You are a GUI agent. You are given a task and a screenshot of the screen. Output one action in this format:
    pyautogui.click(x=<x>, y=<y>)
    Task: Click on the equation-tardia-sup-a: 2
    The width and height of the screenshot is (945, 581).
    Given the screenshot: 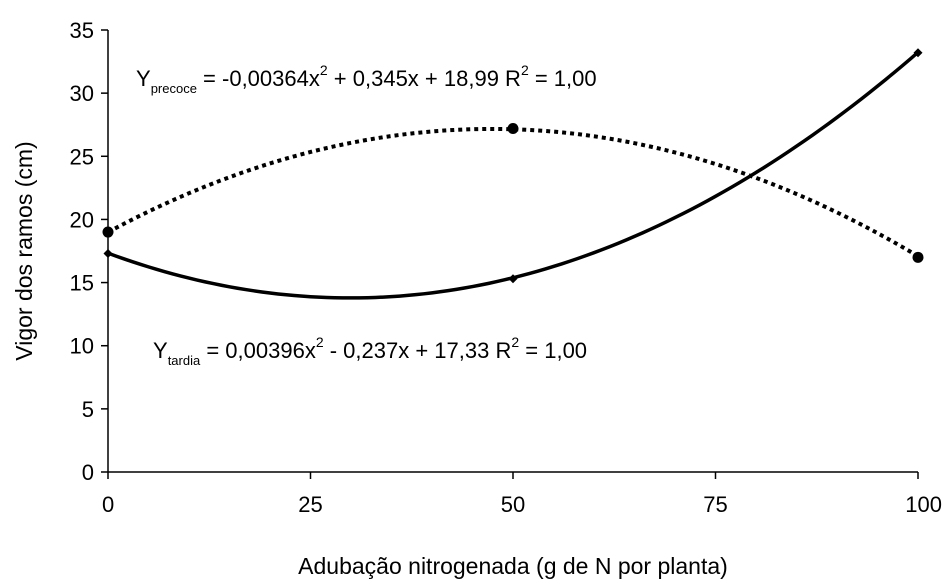 What is the action you would take?
    pyautogui.click(x=320, y=342)
    